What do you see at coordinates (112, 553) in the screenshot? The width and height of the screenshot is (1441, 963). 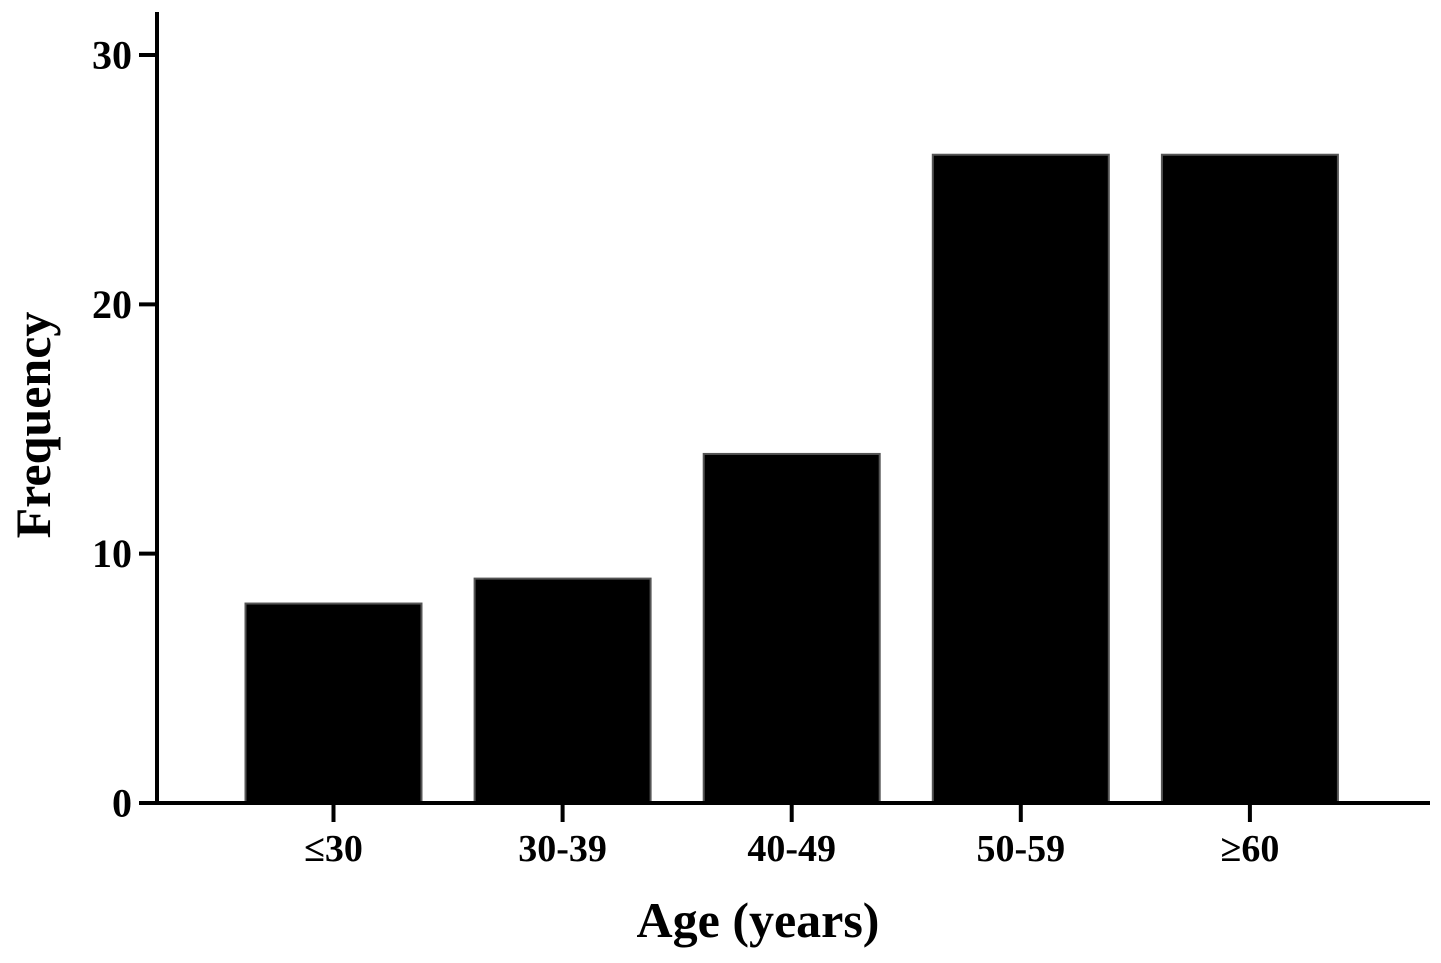 I see `y-tick-label: 10` at bounding box center [112, 553].